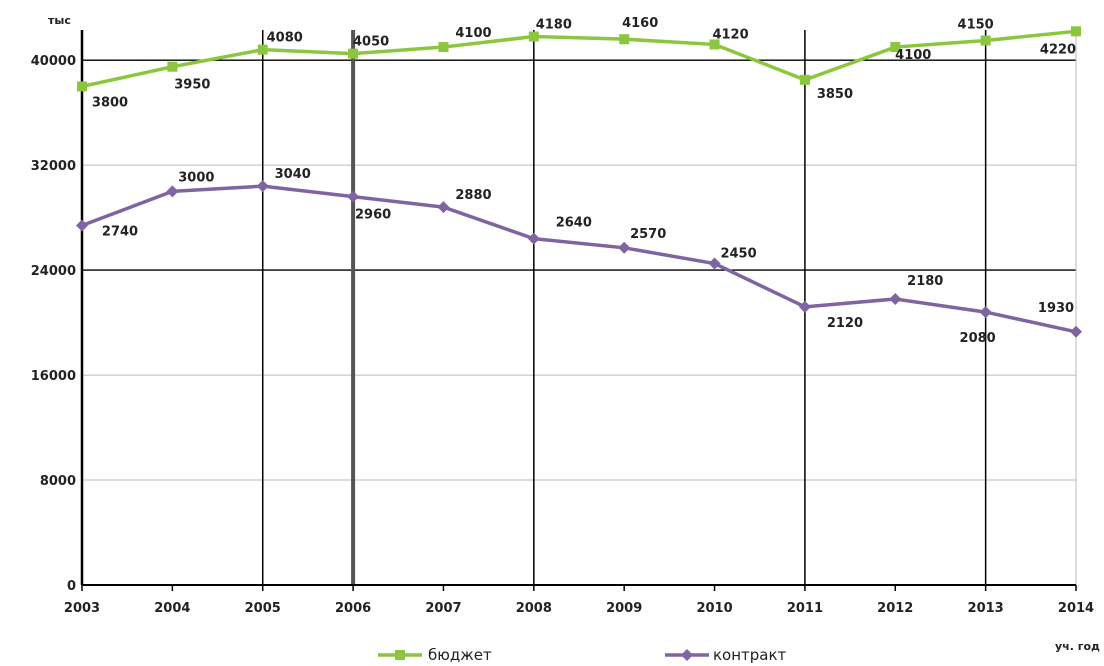  I want to click on data-label: 4080, so click(285, 38).